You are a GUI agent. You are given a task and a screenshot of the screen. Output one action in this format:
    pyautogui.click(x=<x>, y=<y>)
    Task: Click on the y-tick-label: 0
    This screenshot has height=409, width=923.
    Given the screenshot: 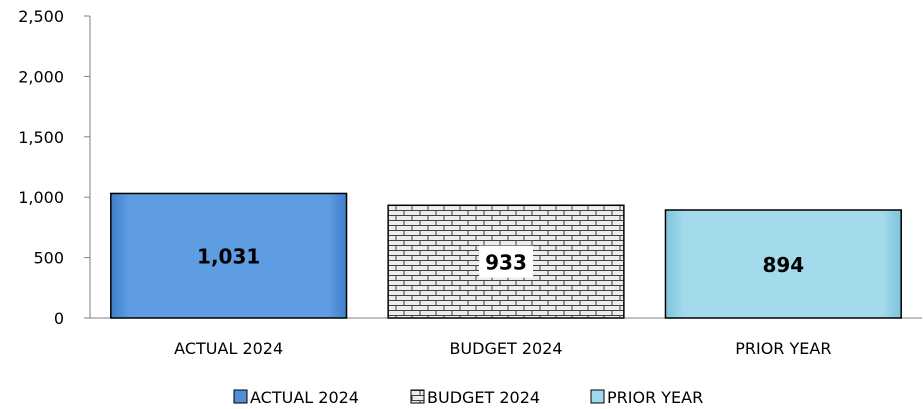 What is the action you would take?
    pyautogui.click(x=59, y=318)
    